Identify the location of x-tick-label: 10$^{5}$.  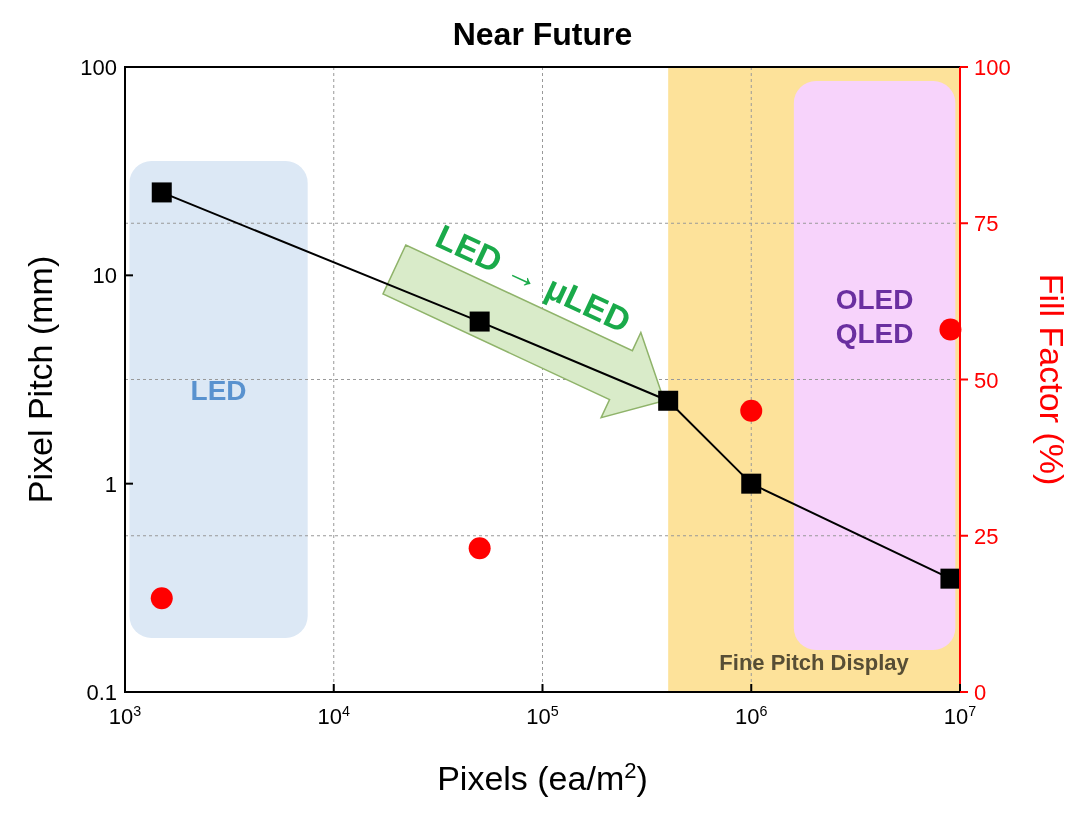
(542, 716).